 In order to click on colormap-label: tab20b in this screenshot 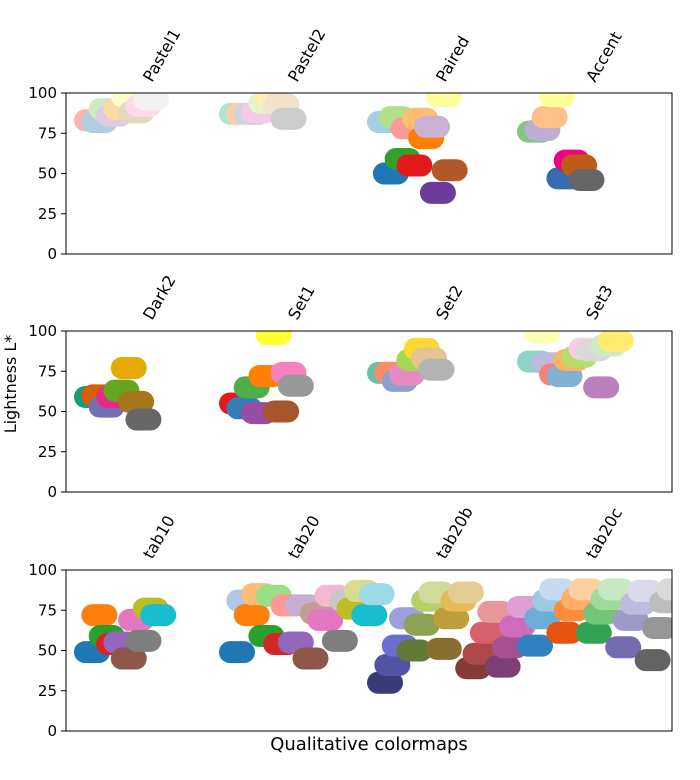, I will do `click(454, 532)`.